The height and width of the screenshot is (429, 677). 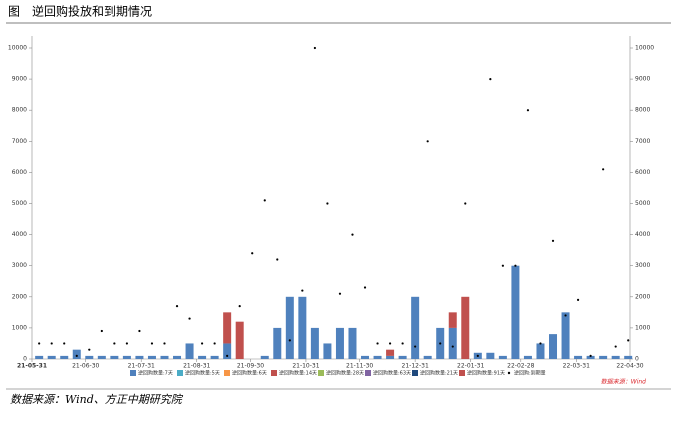 What do you see at coordinates (642, 172) in the screenshot?
I see `y2-tick-label: 6000` at bounding box center [642, 172].